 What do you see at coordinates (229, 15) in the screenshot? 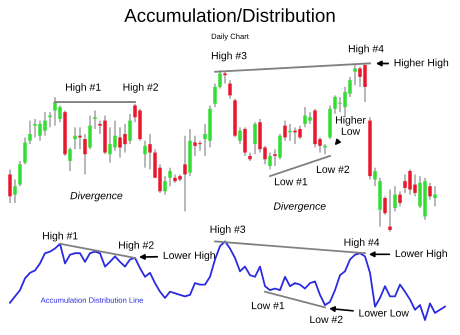
I see `chart-title: Accumulation/Distribution` at bounding box center [229, 15].